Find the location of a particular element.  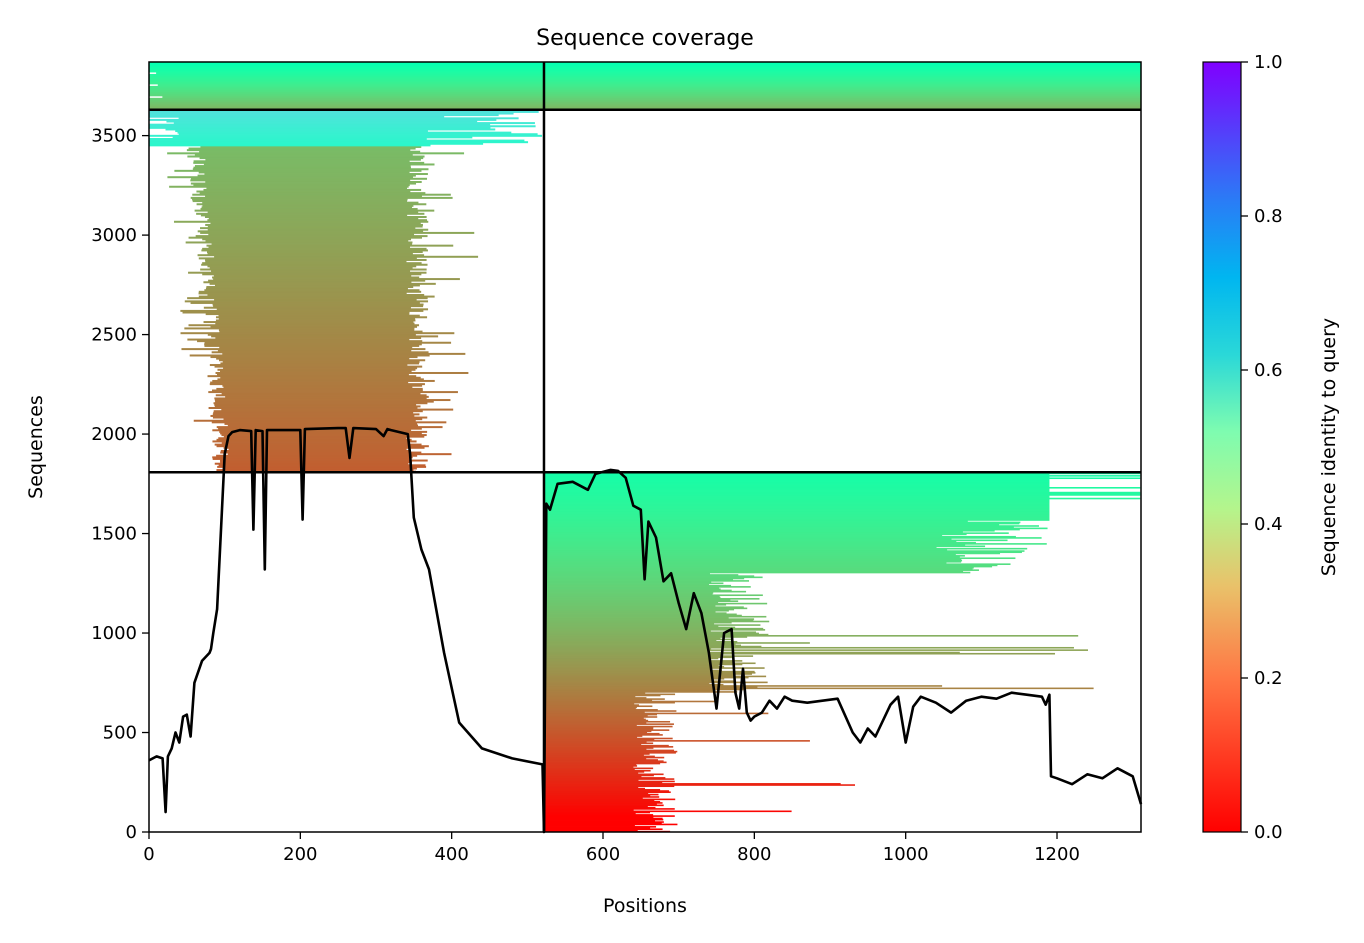

colorbar-tick-label: 0.2 is located at coordinates (1268, 678).